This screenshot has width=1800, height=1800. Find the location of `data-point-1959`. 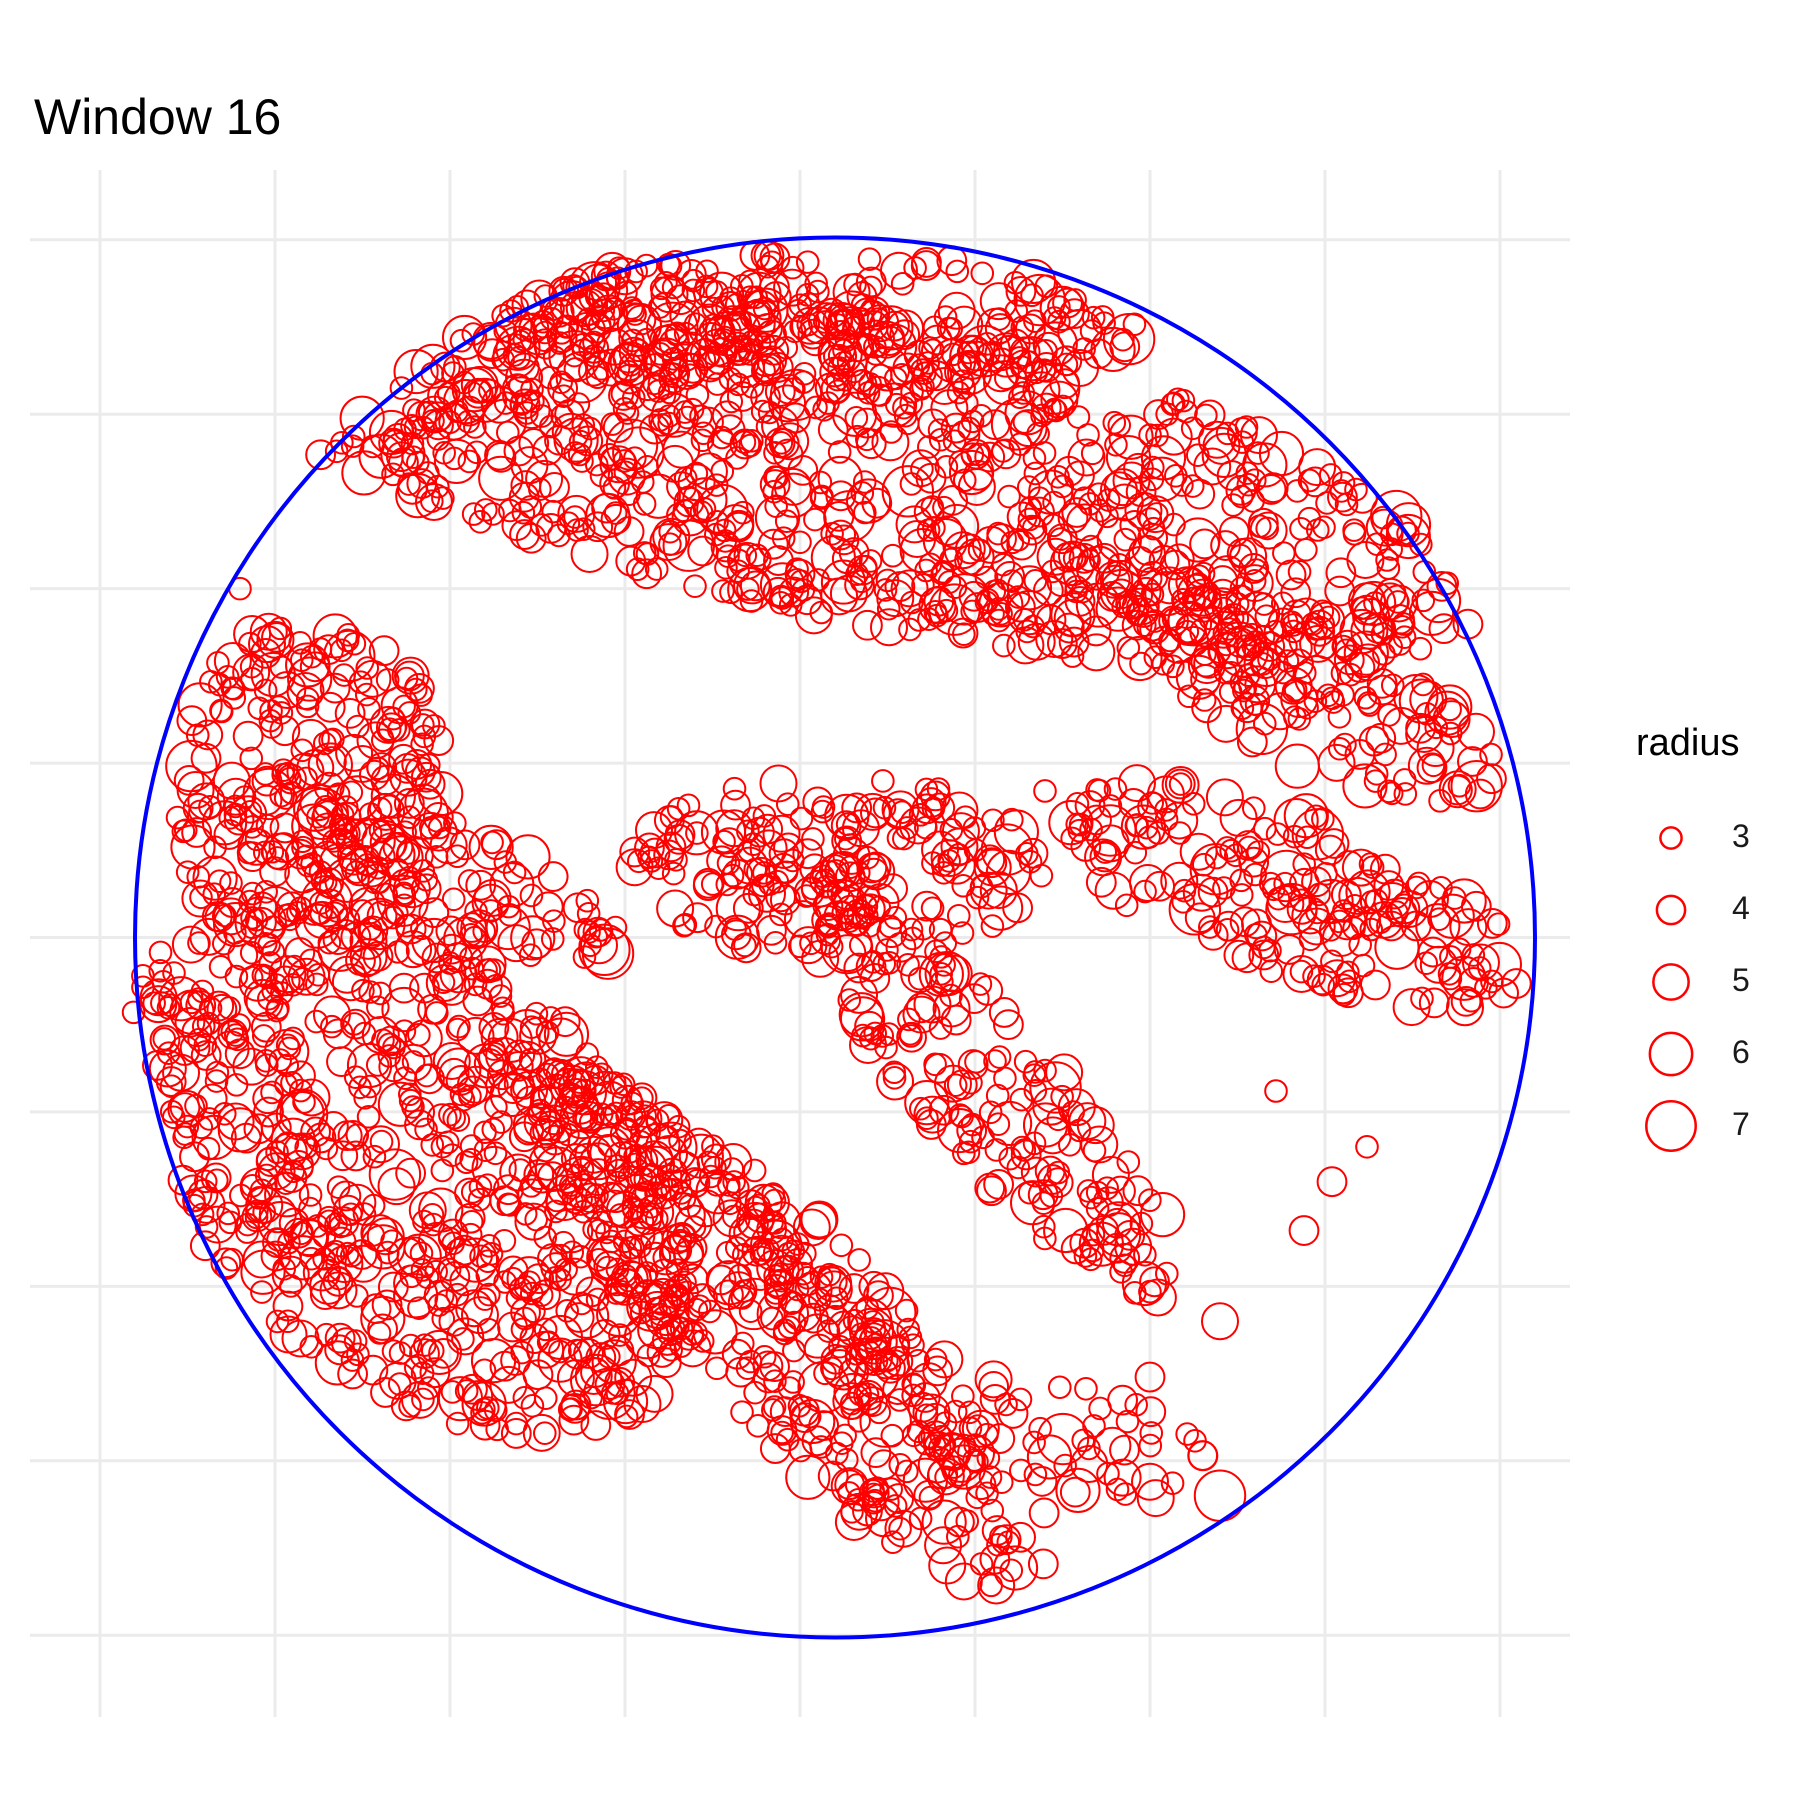

data-point-1959 is located at coordinates (310, 679).